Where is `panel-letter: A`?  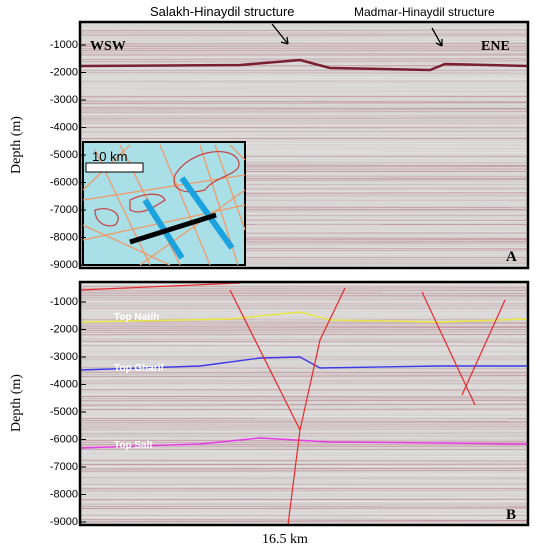 panel-letter: A is located at coordinates (511, 257).